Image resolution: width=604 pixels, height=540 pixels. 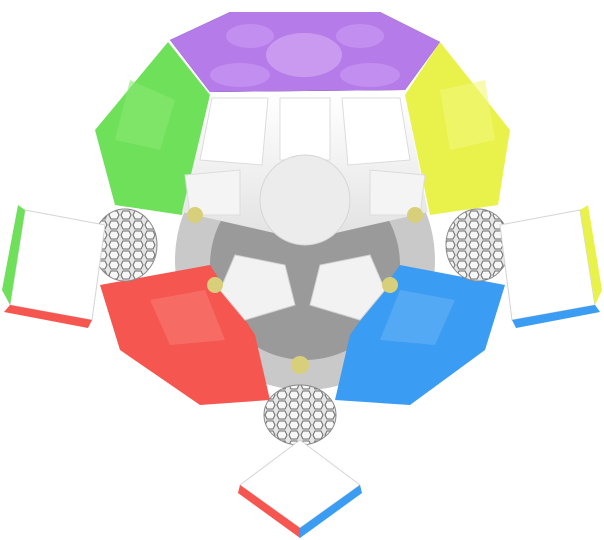 What do you see at coordinates (457, 128) in the screenshot?
I see `yellow-face` at bounding box center [457, 128].